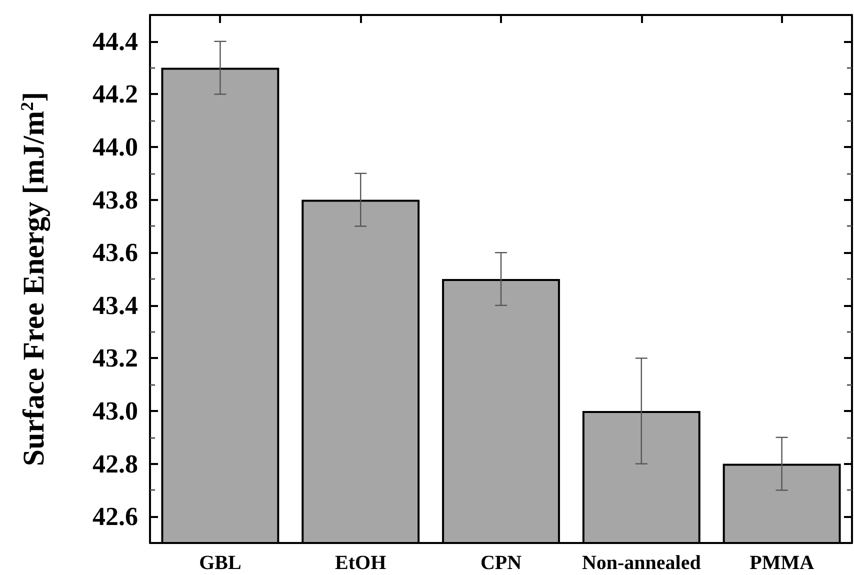 This screenshot has height=575, width=854. I want to click on y-tick-label: 44.0, so click(115, 147).